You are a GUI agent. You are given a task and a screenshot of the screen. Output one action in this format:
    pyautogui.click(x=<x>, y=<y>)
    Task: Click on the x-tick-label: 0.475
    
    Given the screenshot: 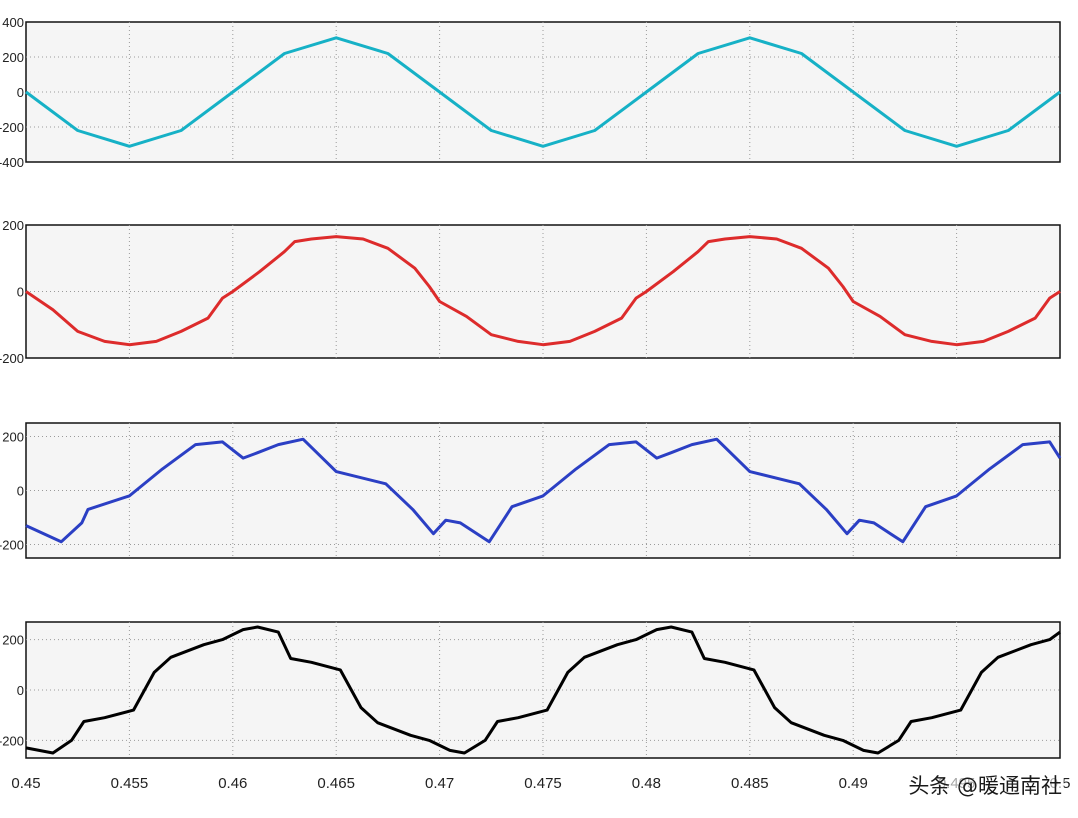 What is the action you would take?
    pyautogui.click(x=543, y=783)
    